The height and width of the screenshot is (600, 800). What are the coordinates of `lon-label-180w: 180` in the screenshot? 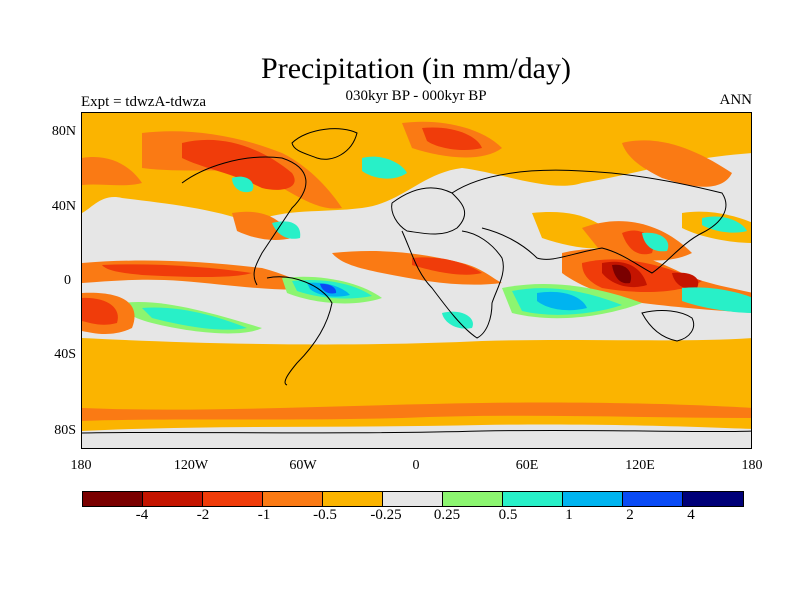 It's located at (81, 465).